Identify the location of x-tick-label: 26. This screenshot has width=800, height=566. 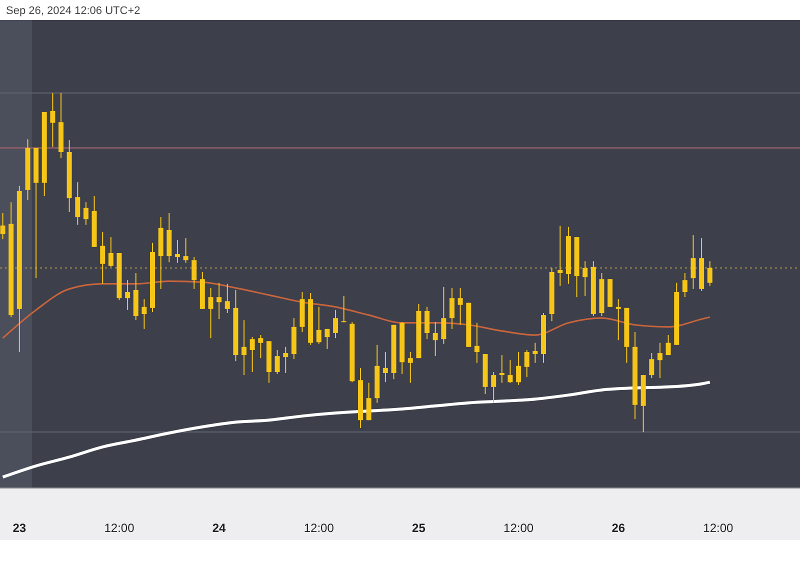
(619, 528).